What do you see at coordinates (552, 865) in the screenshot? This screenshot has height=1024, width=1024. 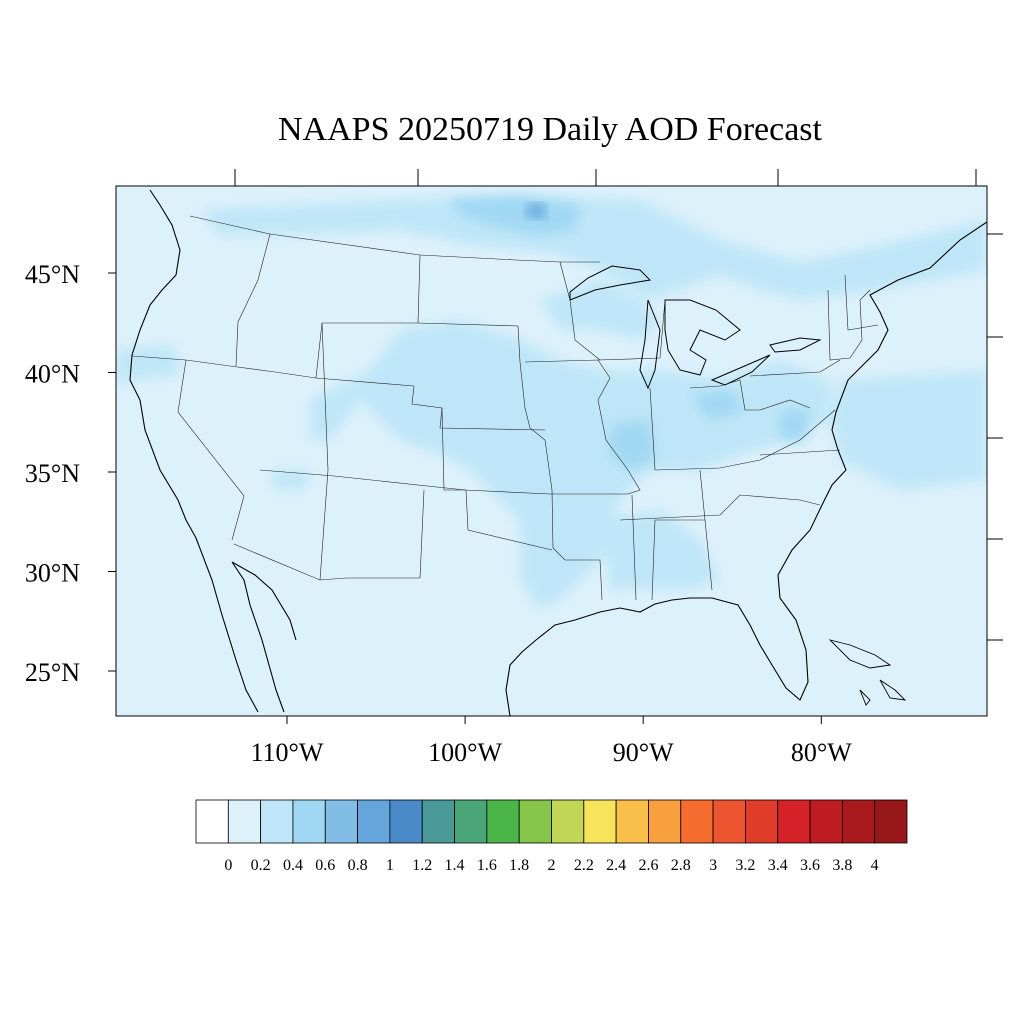 I see `colorbar-label: 2` at bounding box center [552, 865].